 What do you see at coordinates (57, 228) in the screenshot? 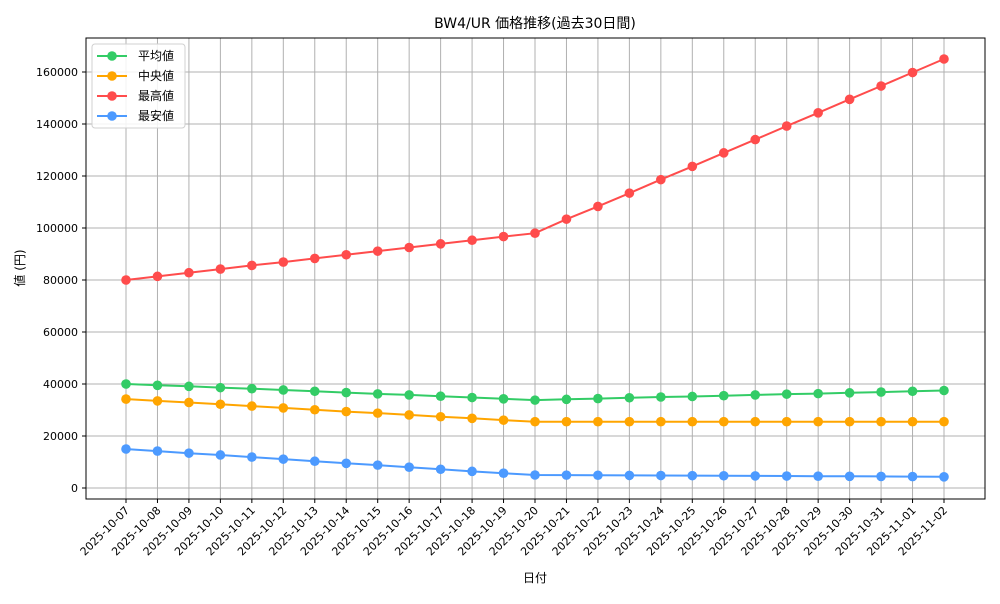
I see `y-tick-label: 100000` at bounding box center [57, 228].